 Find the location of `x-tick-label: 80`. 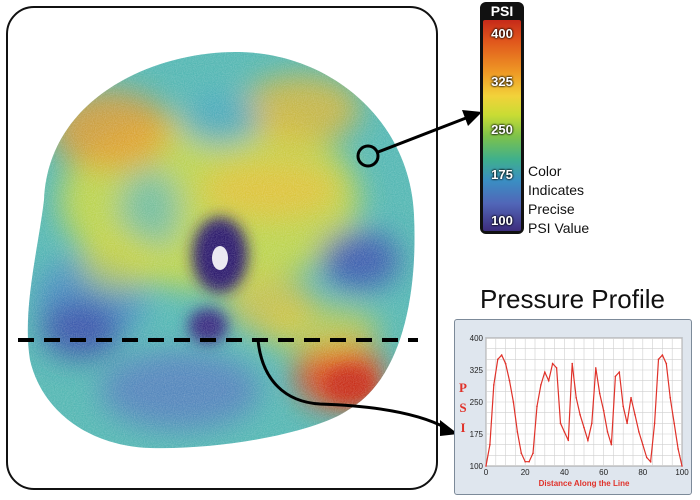

x-tick-label: 80 is located at coordinates (642, 472).